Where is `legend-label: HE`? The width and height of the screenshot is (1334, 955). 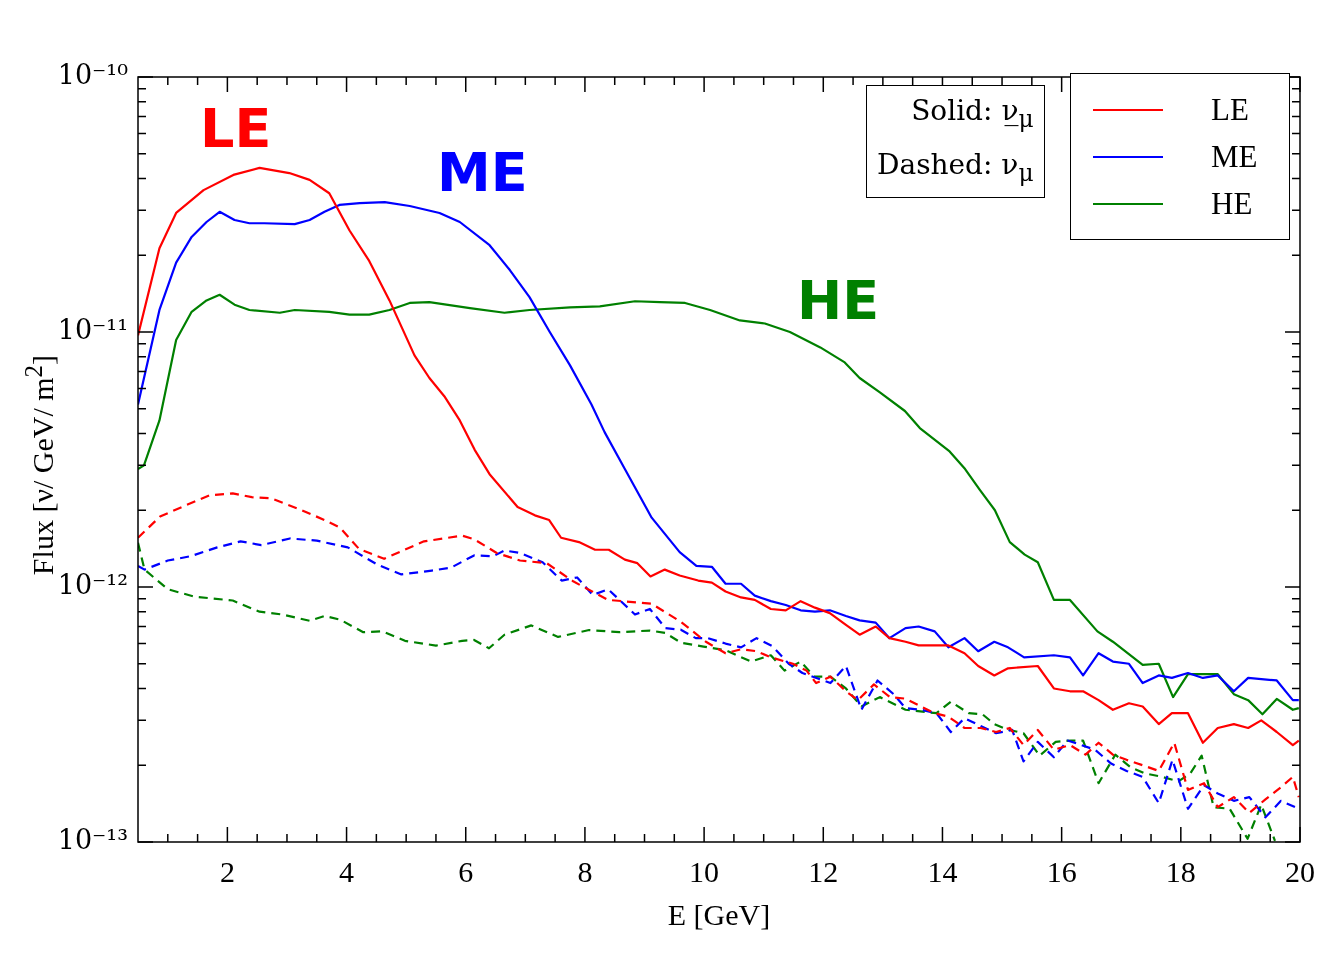 legend-label: HE is located at coordinates (1232, 203).